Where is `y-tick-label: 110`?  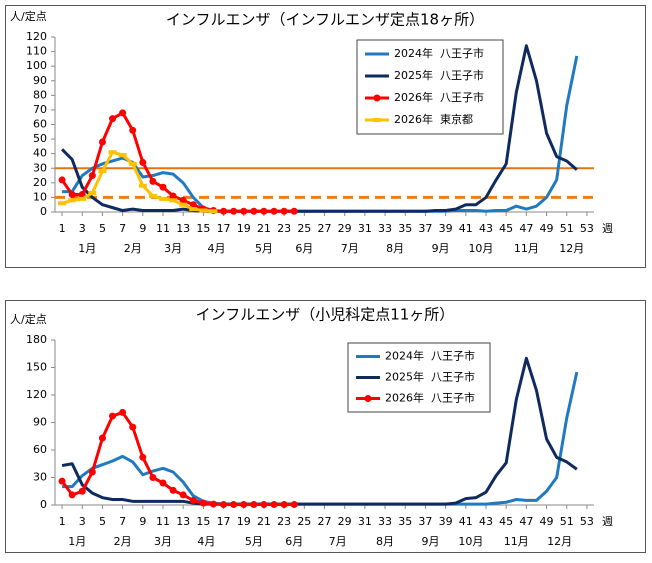 y-tick-label: 110 is located at coordinates (36, 51).